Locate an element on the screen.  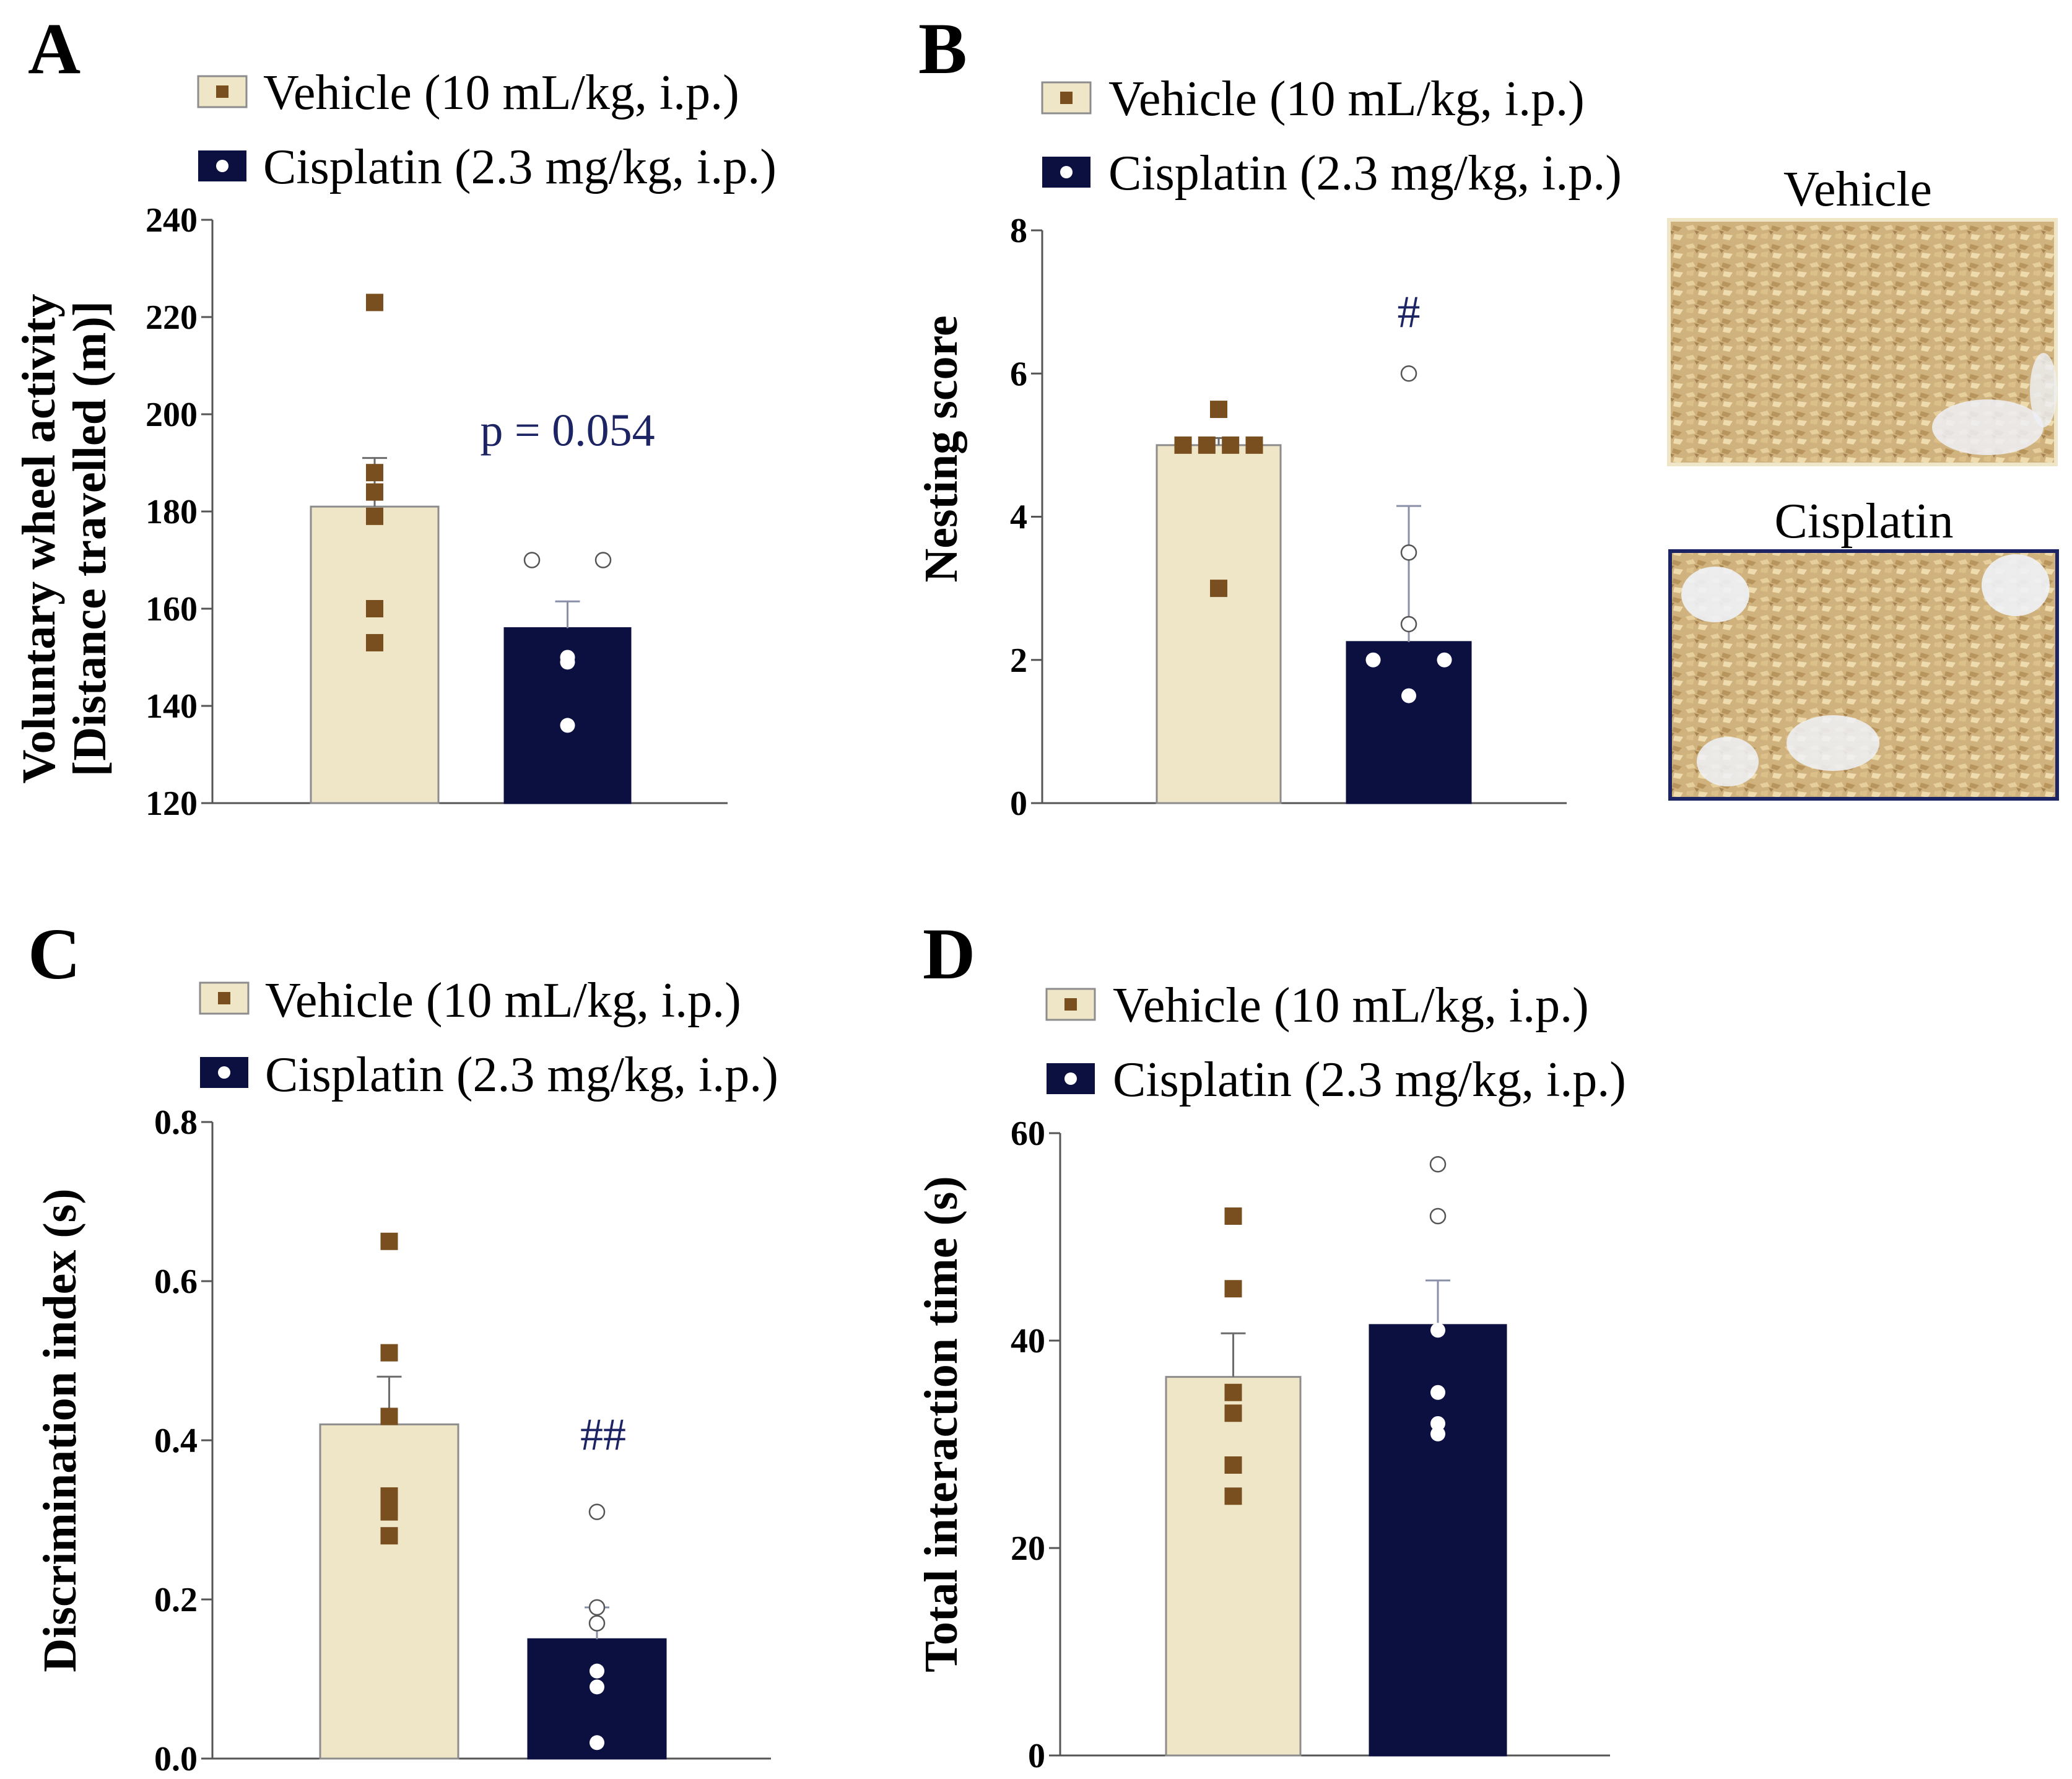
y-tick-label: 8 is located at coordinates (1018, 231).